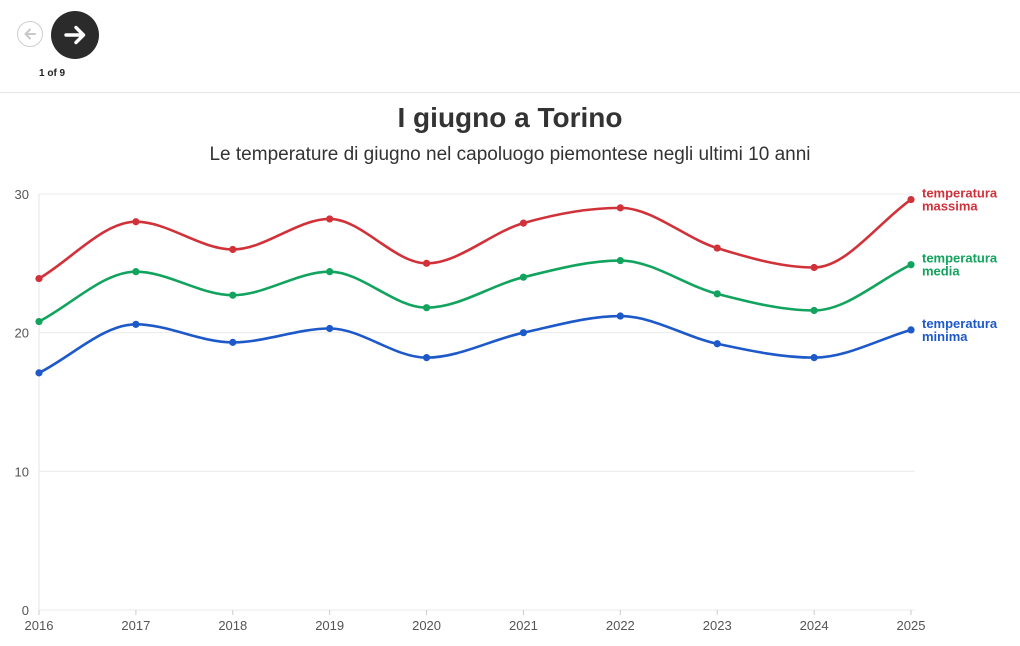 The height and width of the screenshot is (646, 1020). Describe the element at coordinates (814, 625) in the screenshot. I see `x-tick-label: 2024` at that location.